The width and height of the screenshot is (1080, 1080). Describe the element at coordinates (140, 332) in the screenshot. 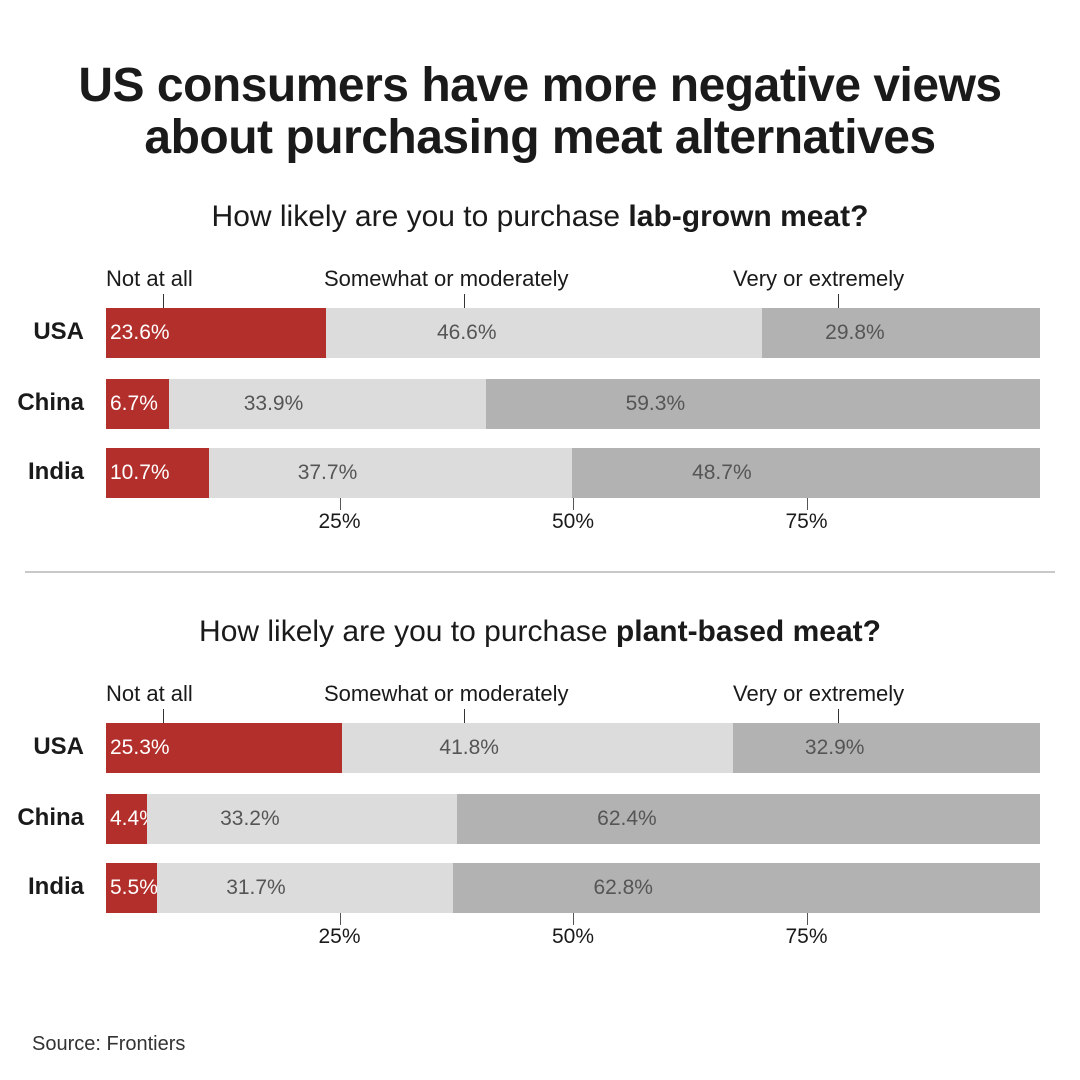

I see `value-label-not-at-all: 23.6%` at that location.